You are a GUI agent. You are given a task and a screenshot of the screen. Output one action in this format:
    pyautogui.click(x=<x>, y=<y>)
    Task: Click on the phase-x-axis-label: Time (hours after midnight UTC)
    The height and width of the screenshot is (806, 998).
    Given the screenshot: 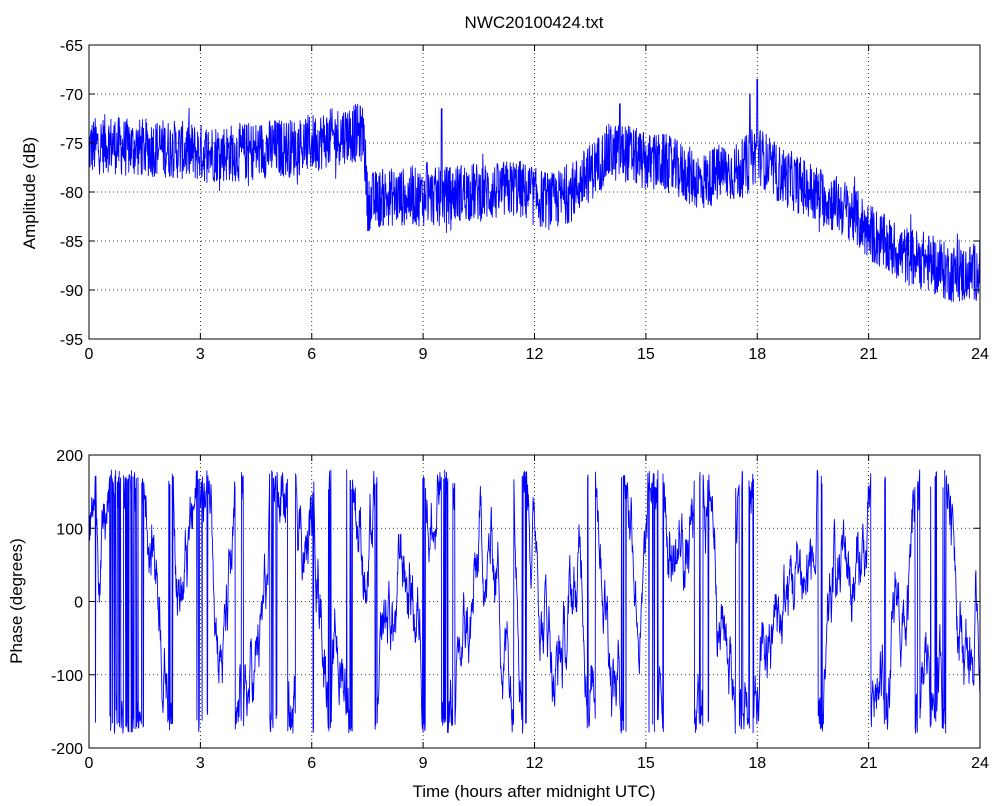 What is the action you would take?
    pyautogui.click(x=533, y=791)
    